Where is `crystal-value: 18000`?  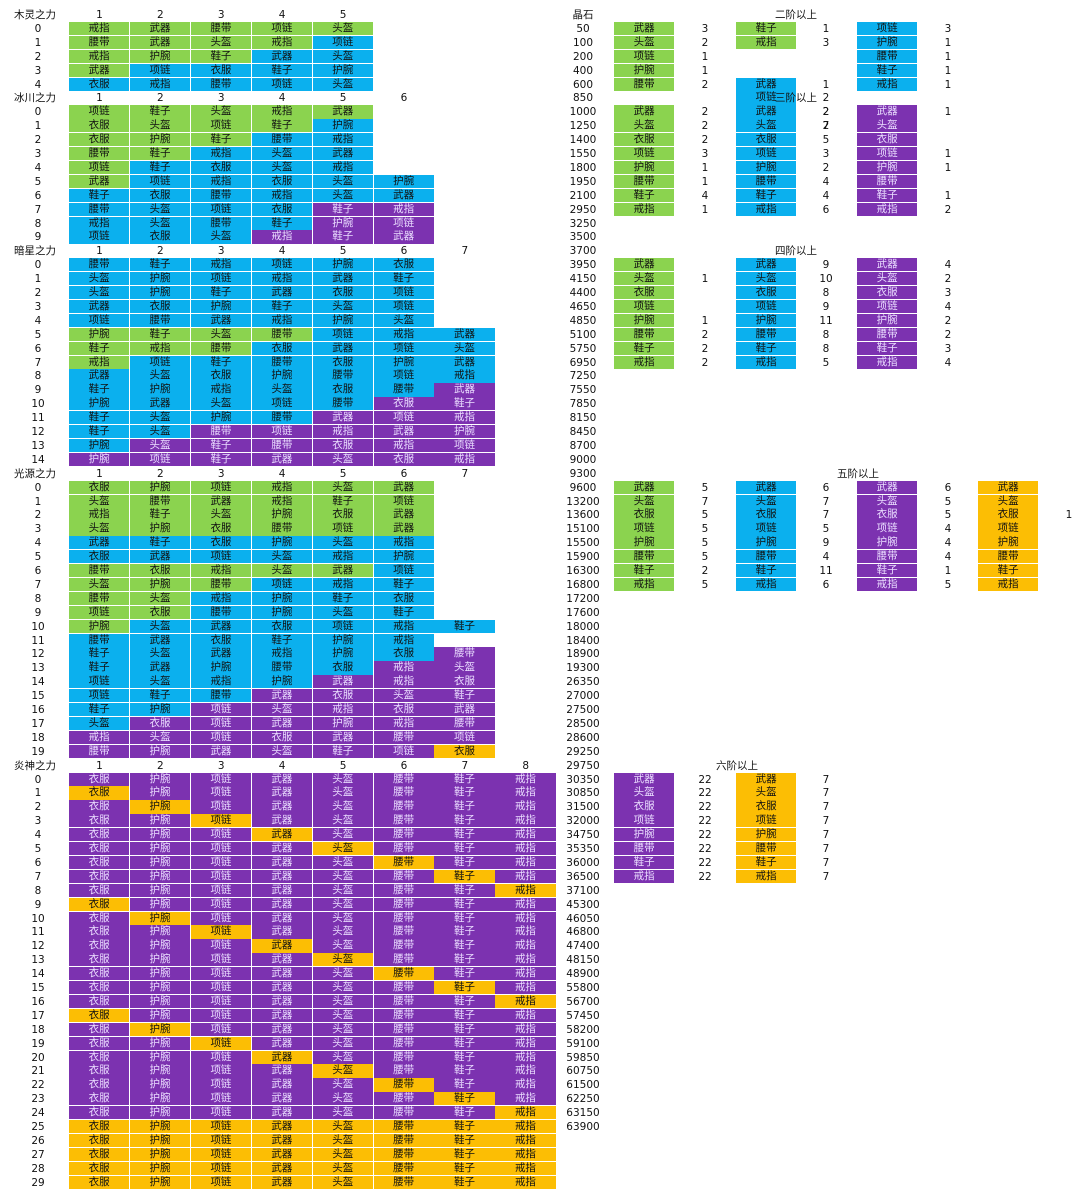
crystal-value: 18000 is located at coordinates (583, 626).